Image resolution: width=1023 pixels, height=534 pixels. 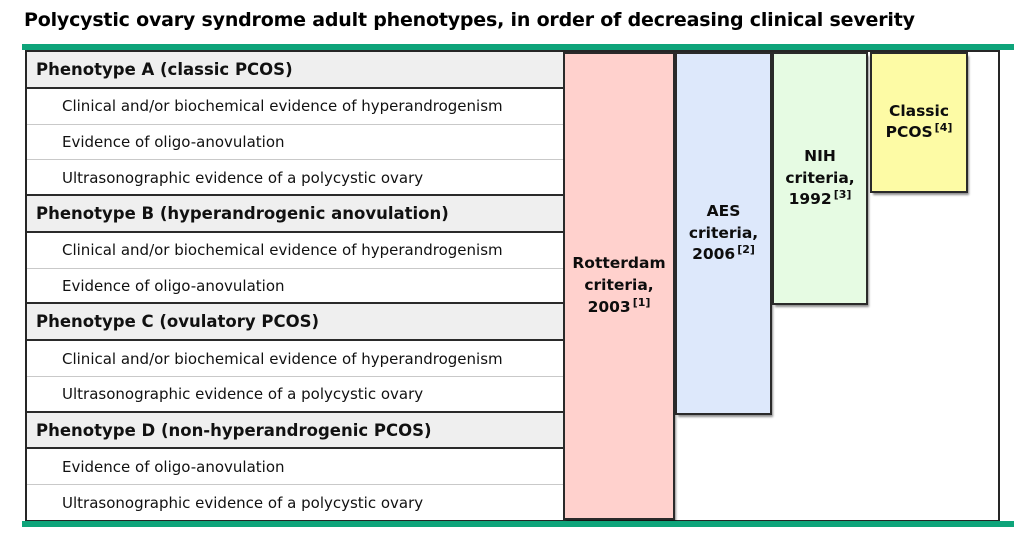 I want to click on citation-ref: [2], so click(x=746, y=250).